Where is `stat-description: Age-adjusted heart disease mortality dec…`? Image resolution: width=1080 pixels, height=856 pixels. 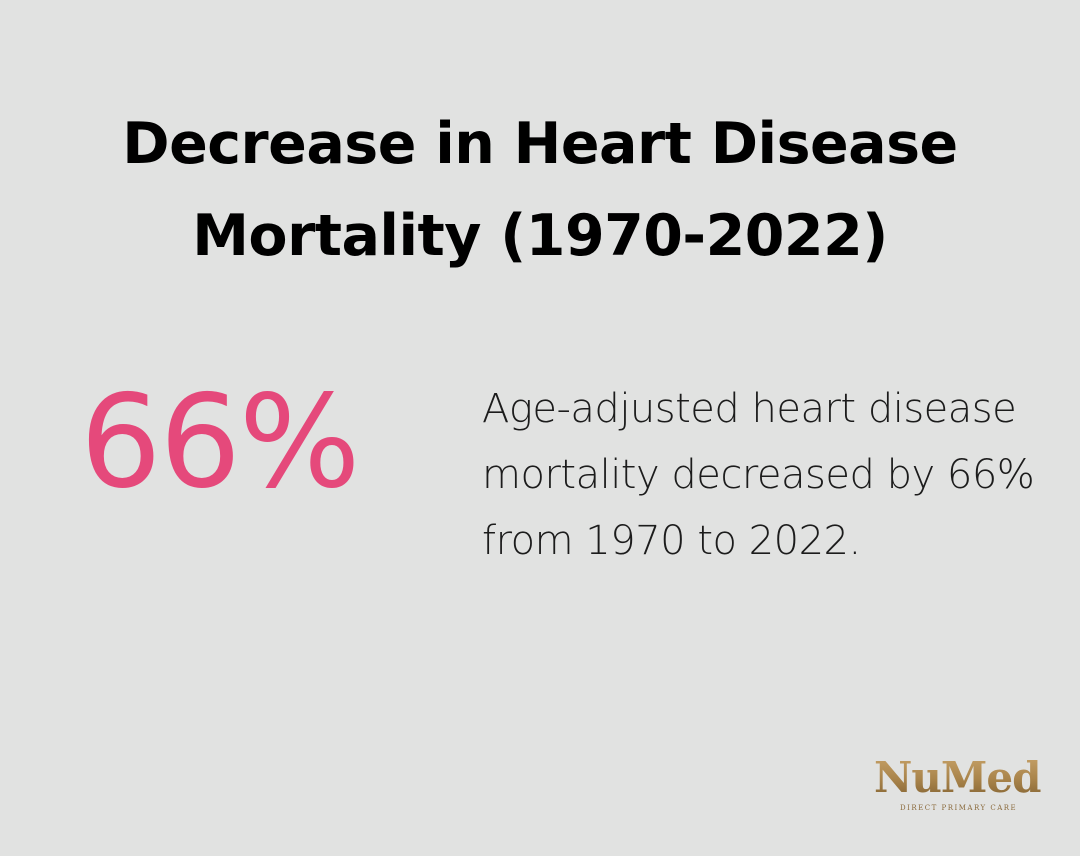 stat-description: Age-adjusted heart disease mortality dec… is located at coordinates (758, 475).